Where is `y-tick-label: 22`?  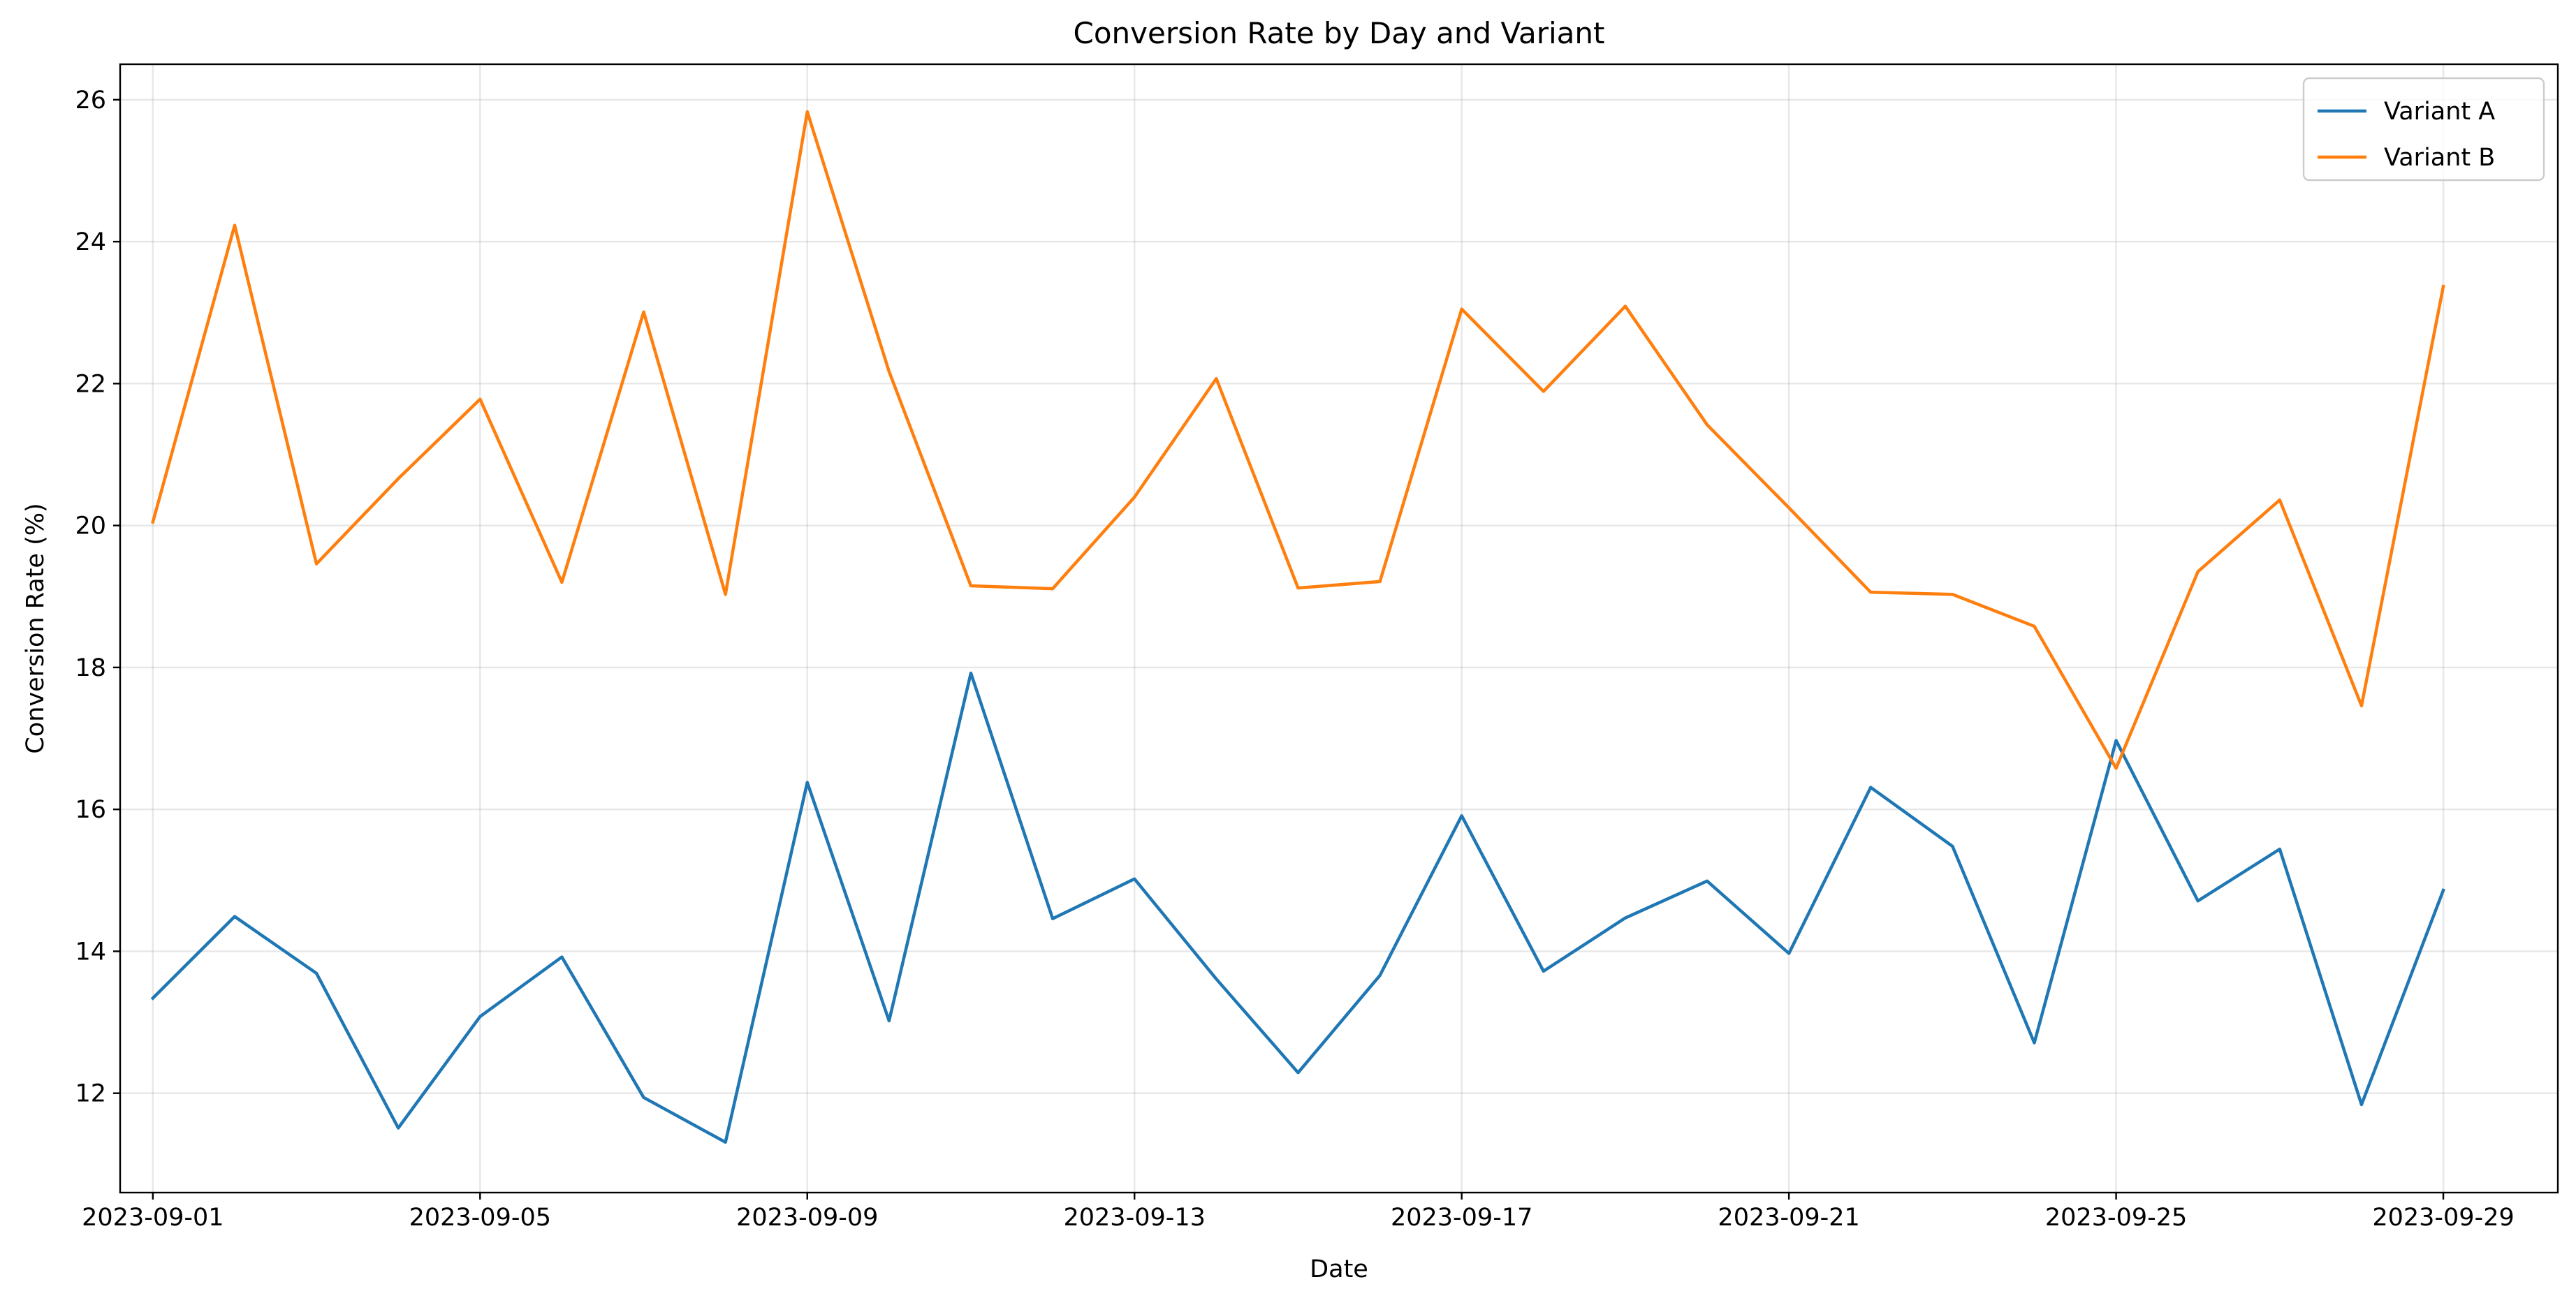
y-tick-label: 22 is located at coordinates (90, 384).